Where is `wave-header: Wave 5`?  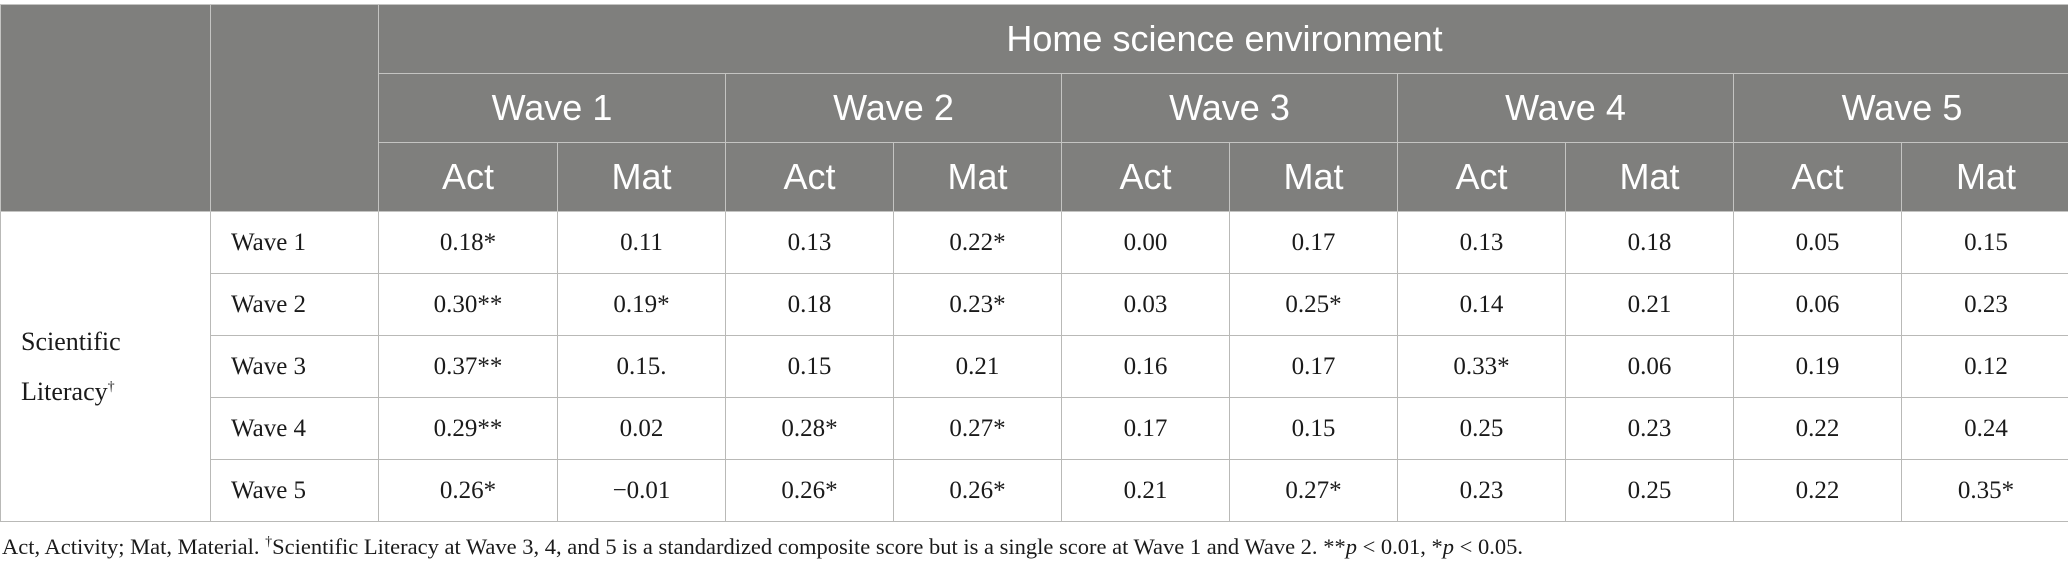 wave-header: Wave 5 is located at coordinates (1900, 108).